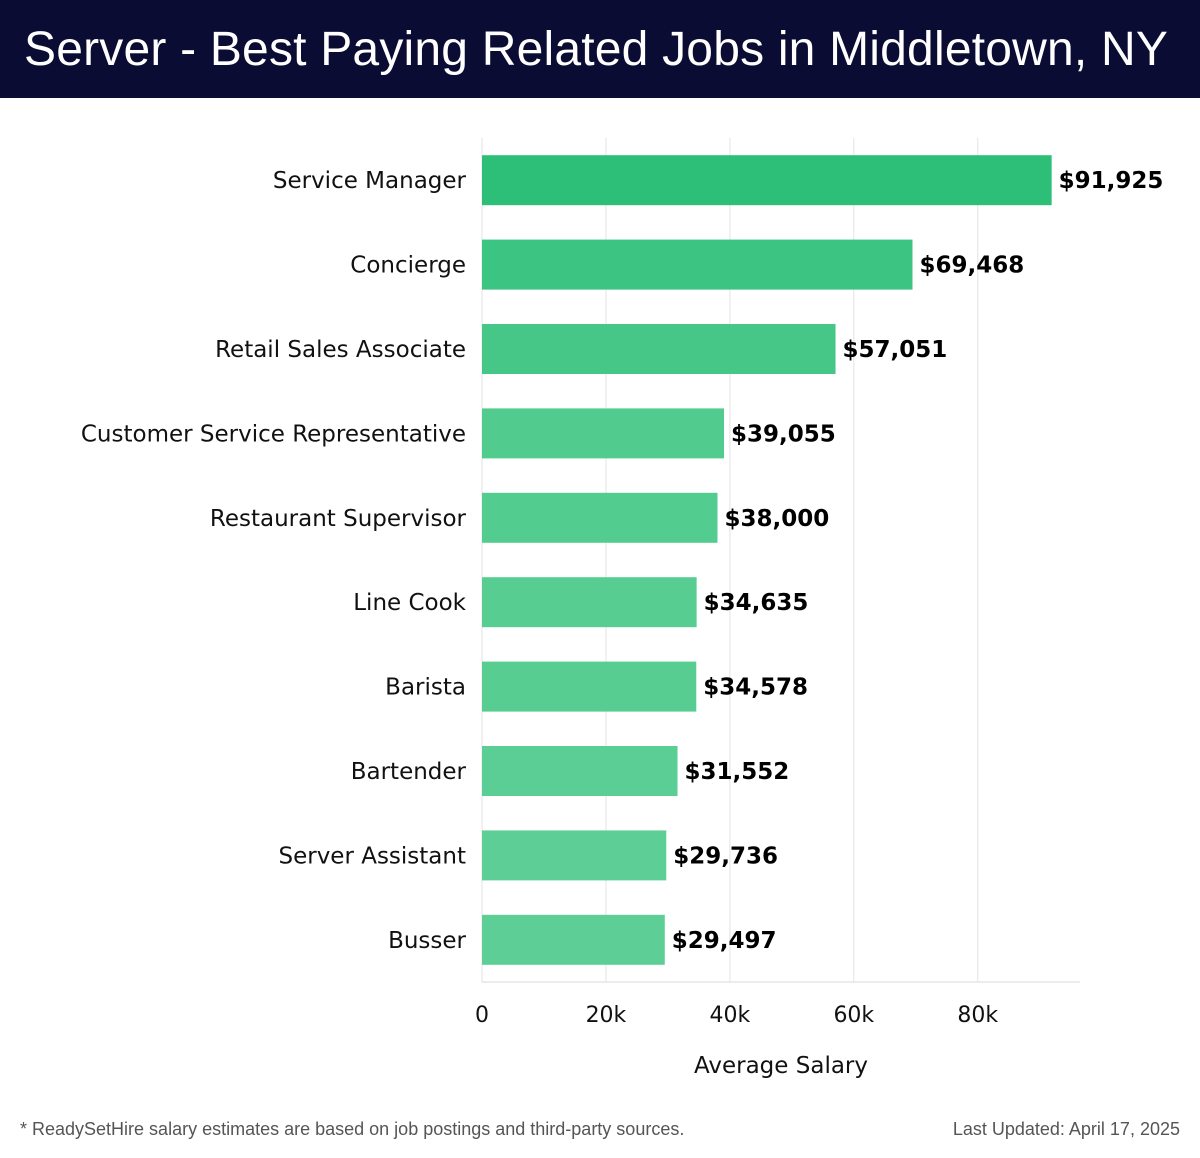  Describe the element at coordinates (273, 434) in the screenshot. I see `category-label: Customer Service Representative` at that location.